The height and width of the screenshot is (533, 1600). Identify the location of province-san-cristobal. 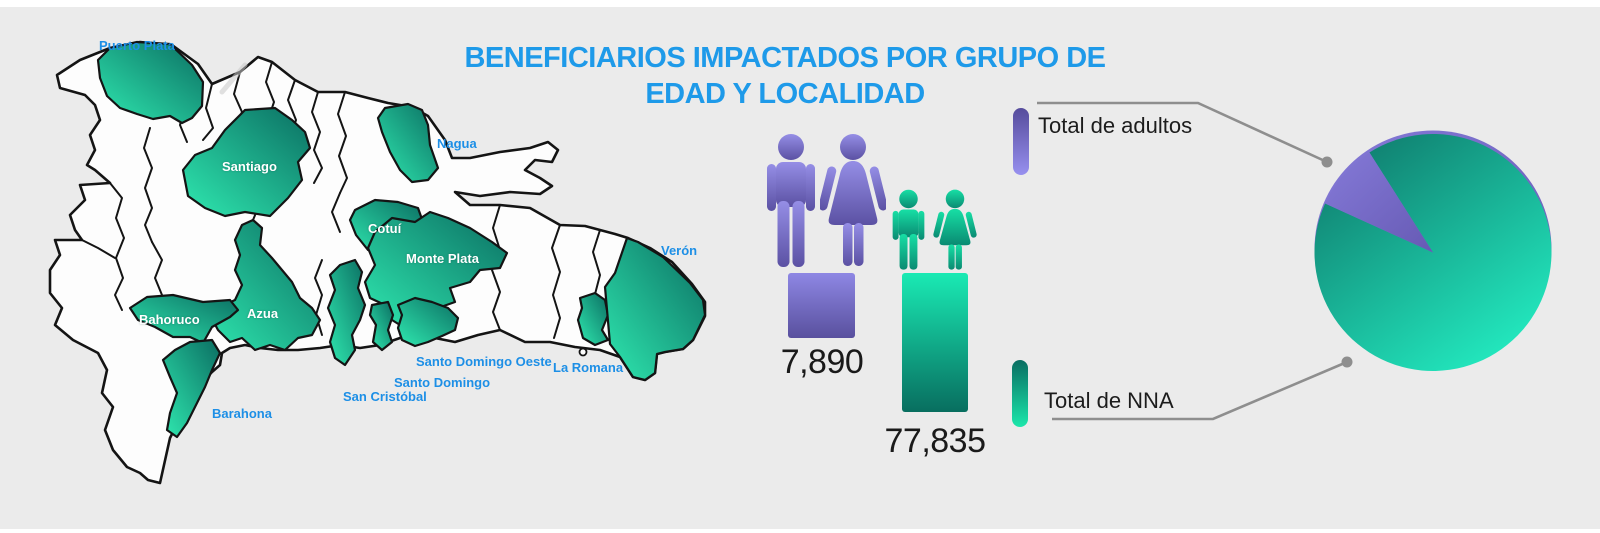
(346, 312).